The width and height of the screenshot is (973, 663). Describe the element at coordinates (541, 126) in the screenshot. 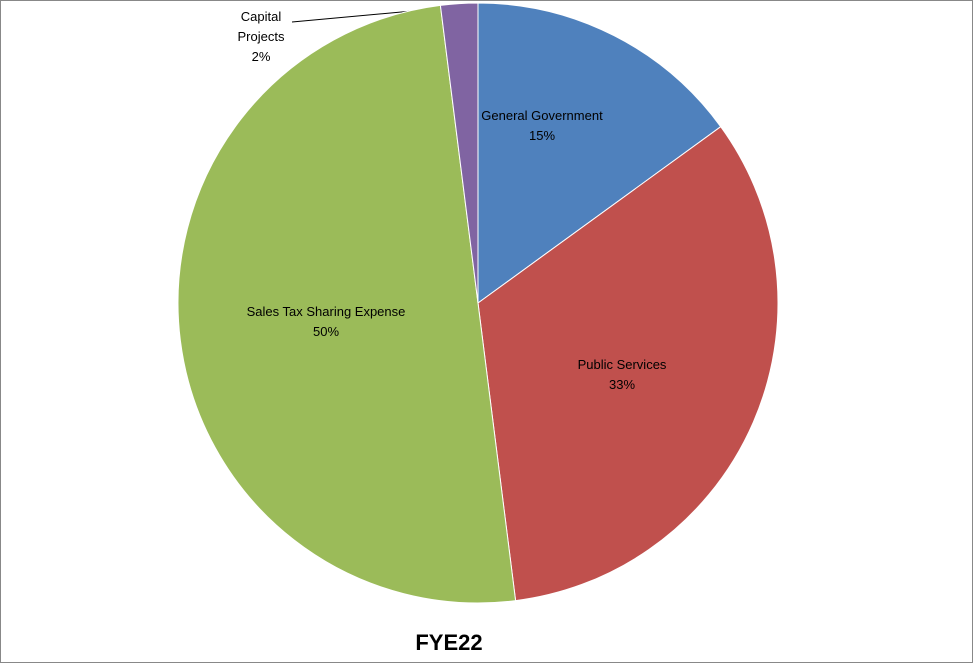

I see `slice-label: General Government 15%` at that location.